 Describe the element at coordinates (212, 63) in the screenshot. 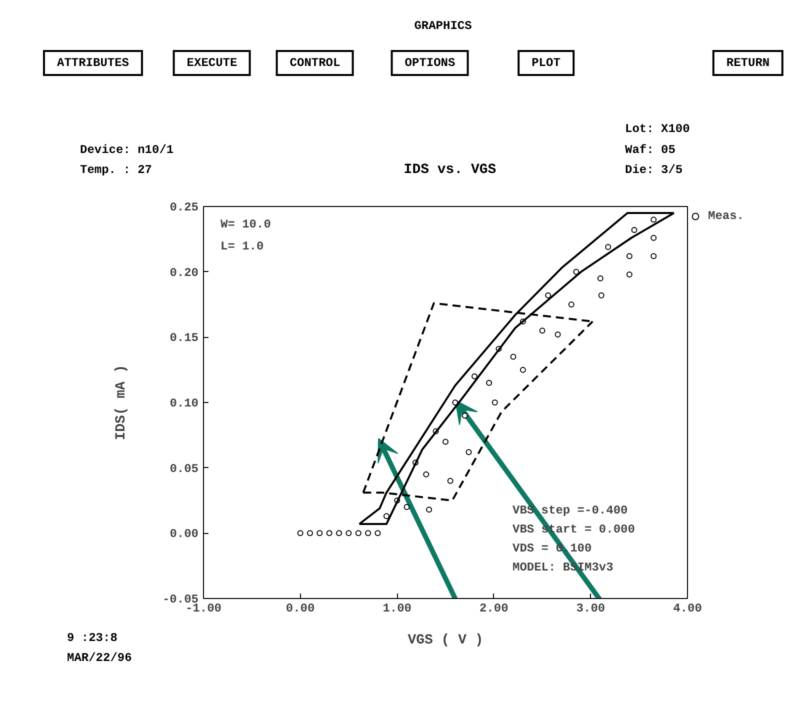

I see `text: EXECUTE` at that location.